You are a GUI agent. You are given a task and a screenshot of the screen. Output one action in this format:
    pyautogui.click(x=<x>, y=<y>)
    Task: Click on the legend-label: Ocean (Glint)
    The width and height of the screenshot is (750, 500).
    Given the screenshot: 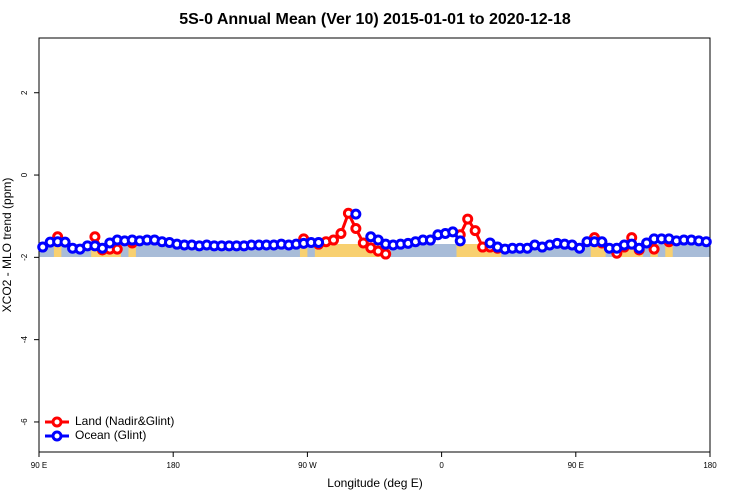 What is the action you would take?
    pyautogui.click(x=110, y=435)
    